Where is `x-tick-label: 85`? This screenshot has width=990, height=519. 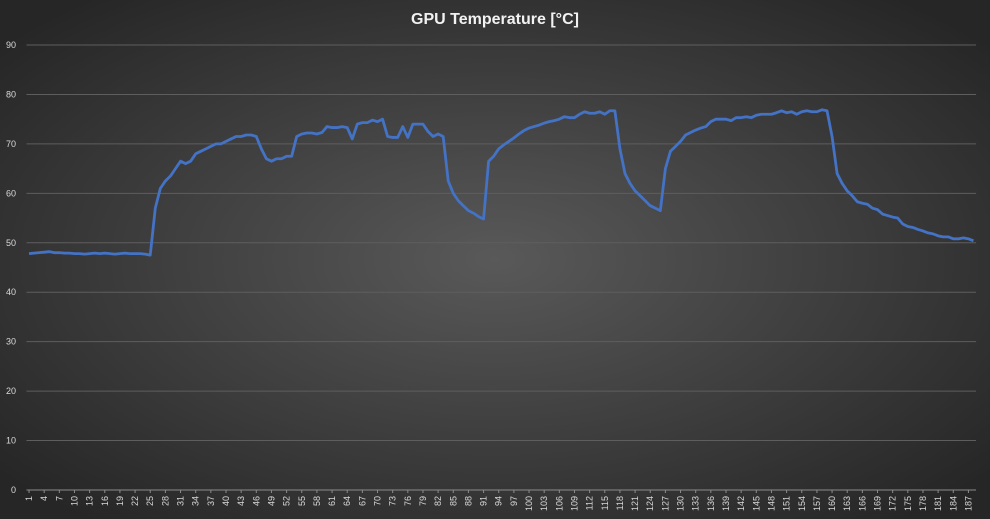
x-tick-label: 85 is located at coordinates (453, 501).